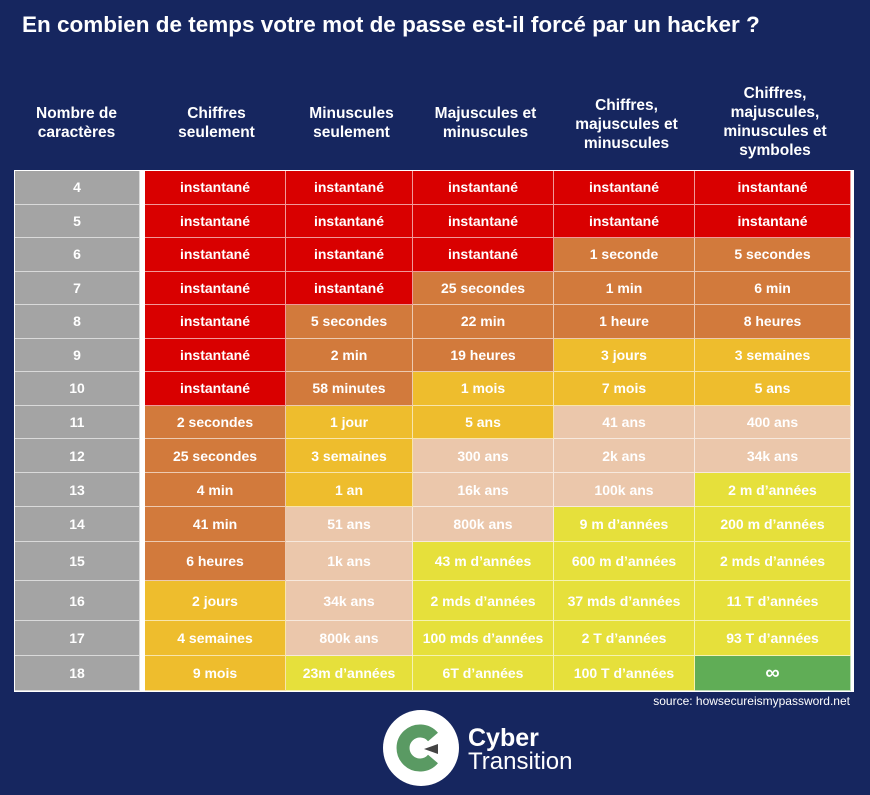 Image resolution: width=870 pixels, height=795 pixels. Describe the element at coordinates (483, 601) in the screenshot. I see `time-cell: 2 mds d’années` at that location.